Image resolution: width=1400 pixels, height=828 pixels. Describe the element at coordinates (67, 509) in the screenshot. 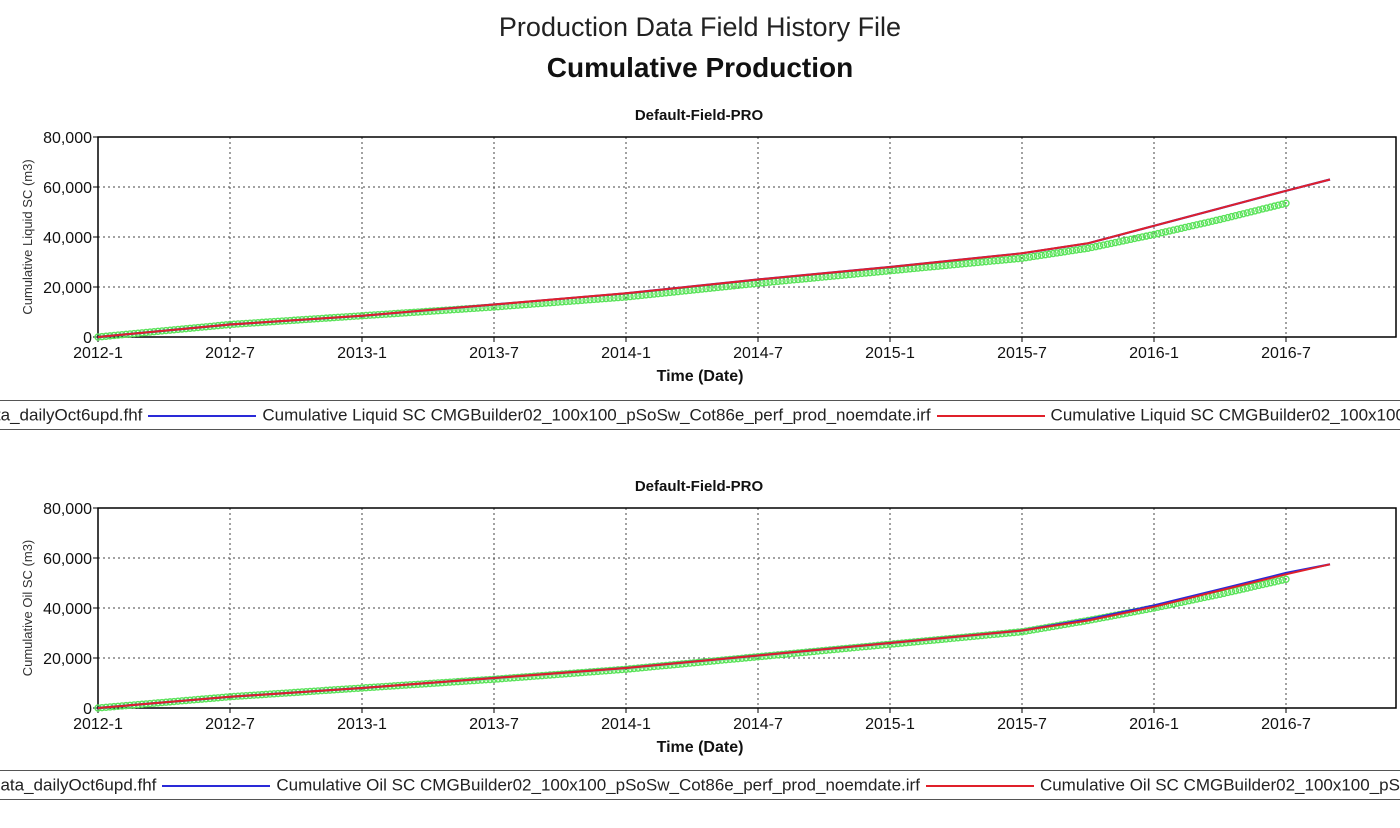

I see `y-tick-label: 80,000` at that location.